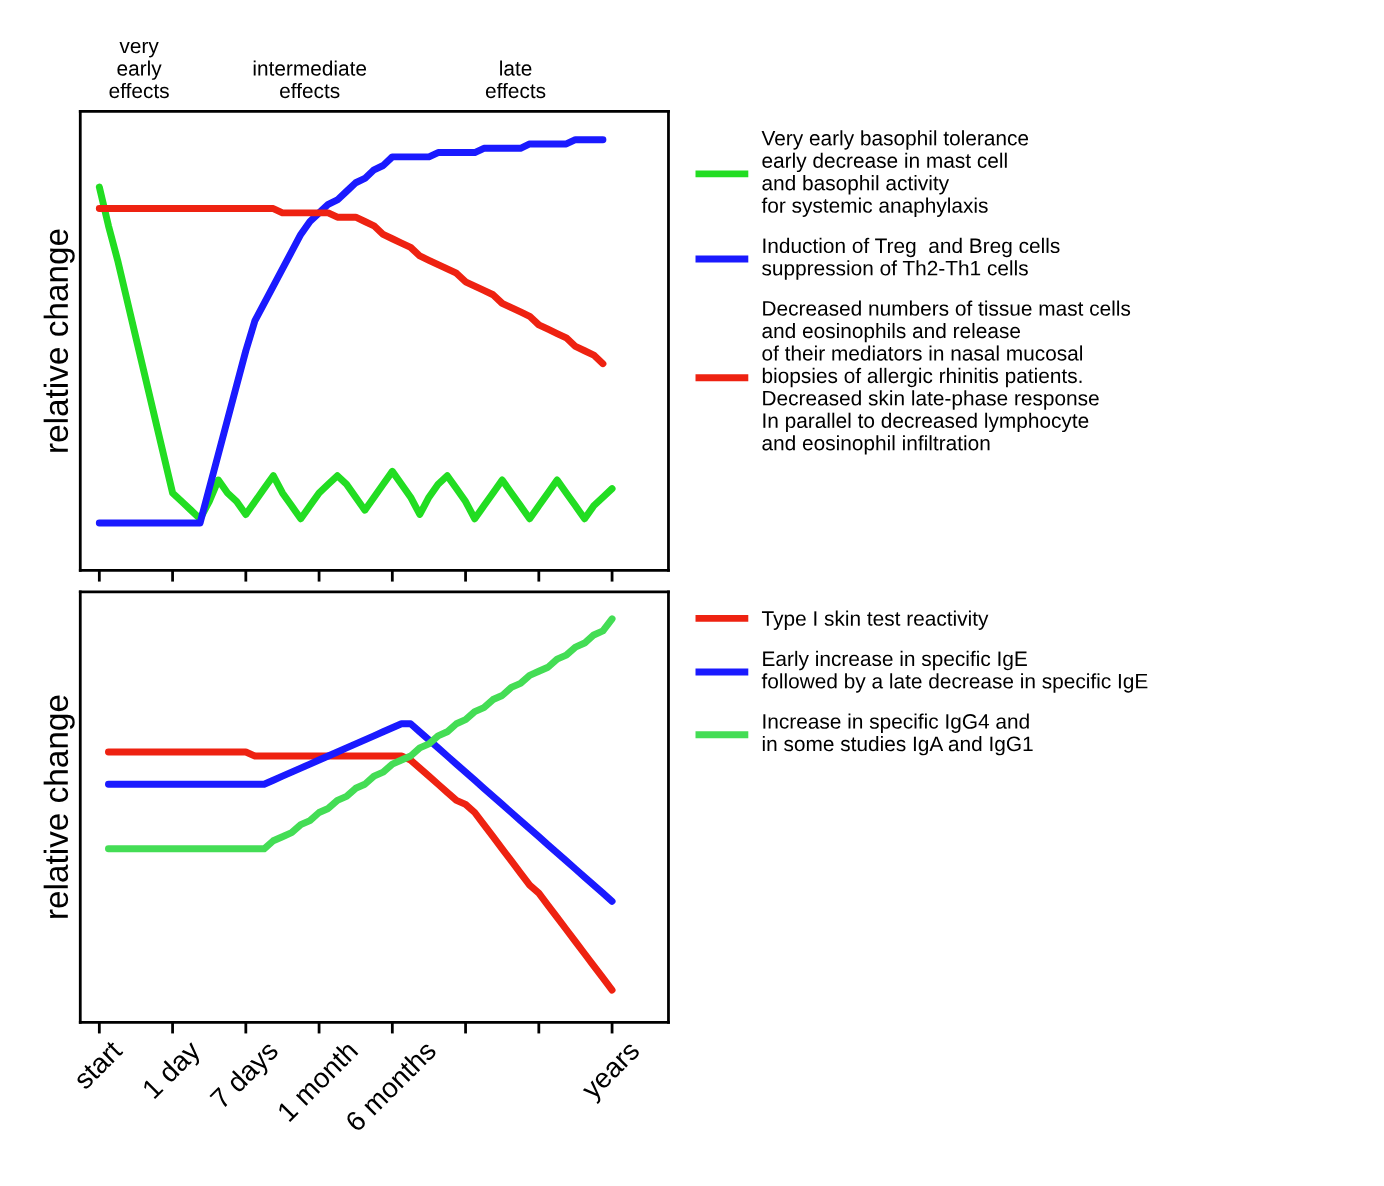 The image size is (1384, 1186). Describe the element at coordinates (310, 79) in the screenshot. I see `text: intermediate effects` at that location.